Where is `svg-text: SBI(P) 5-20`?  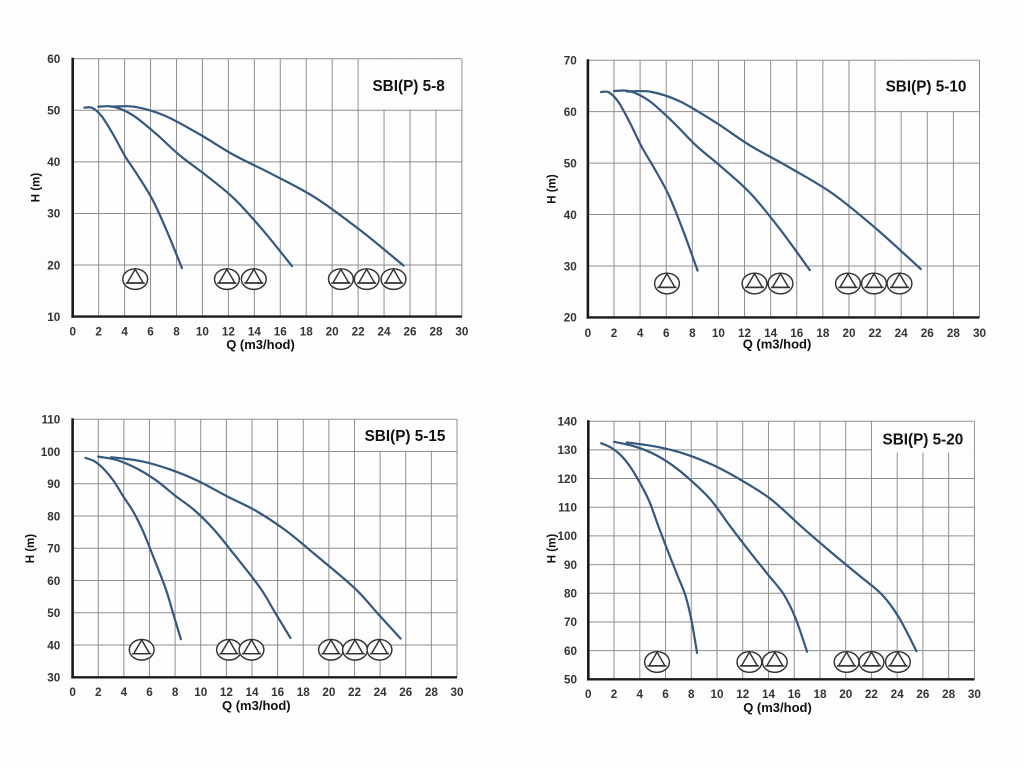 svg-text: SBI(P) 5-20 is located at coordinates (923, 440).